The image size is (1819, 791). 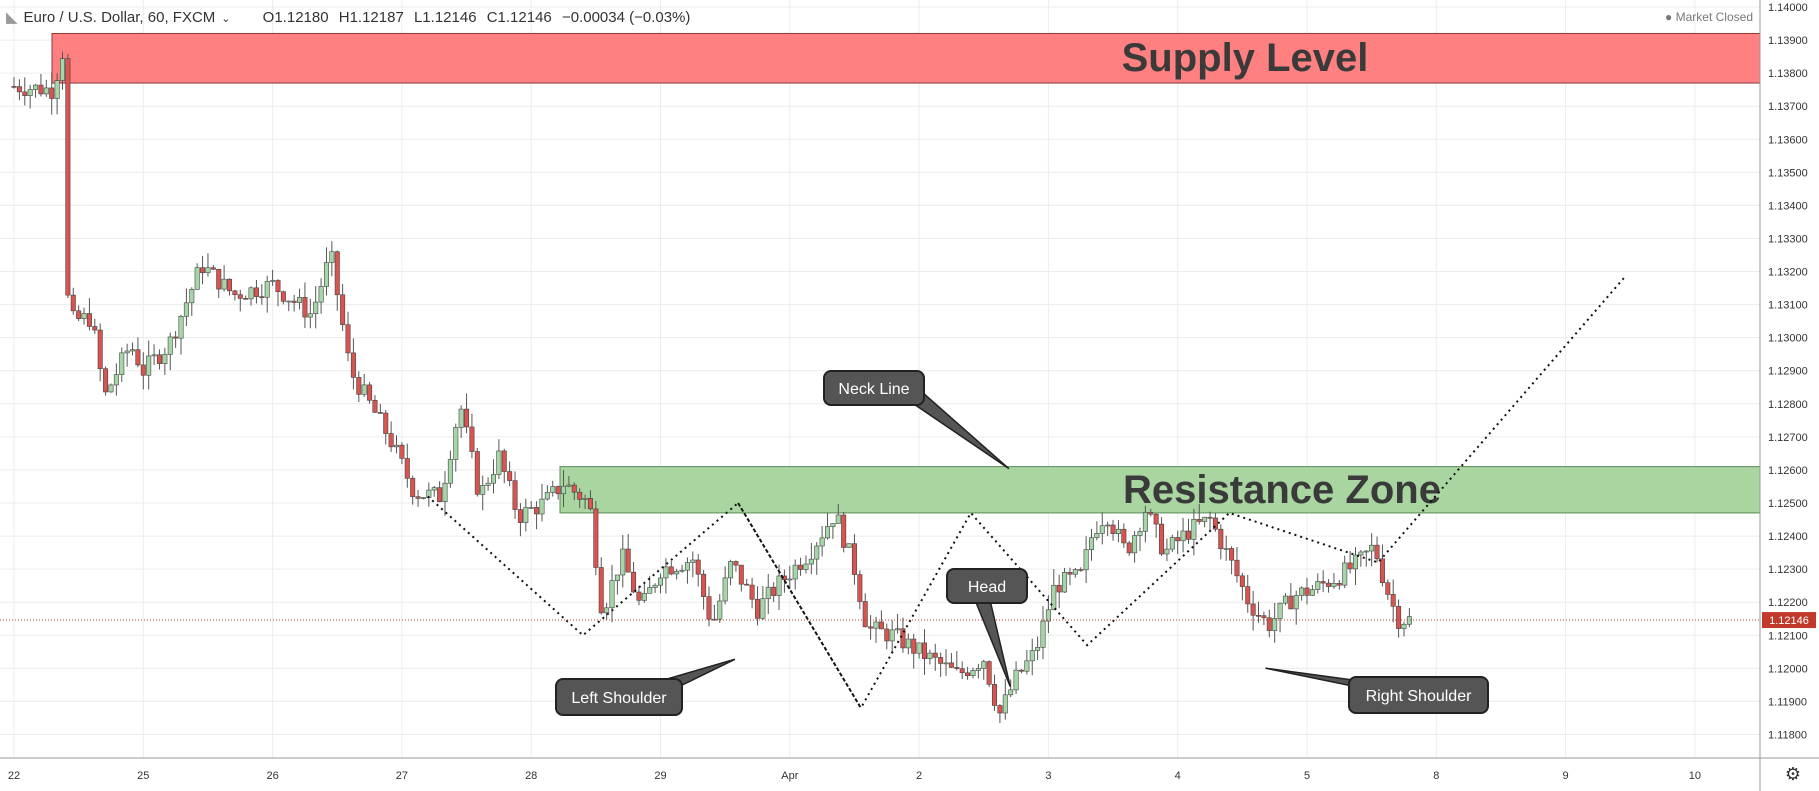 I want to click on chevron-down-icon: ⌄, so click(x=226, y=19).